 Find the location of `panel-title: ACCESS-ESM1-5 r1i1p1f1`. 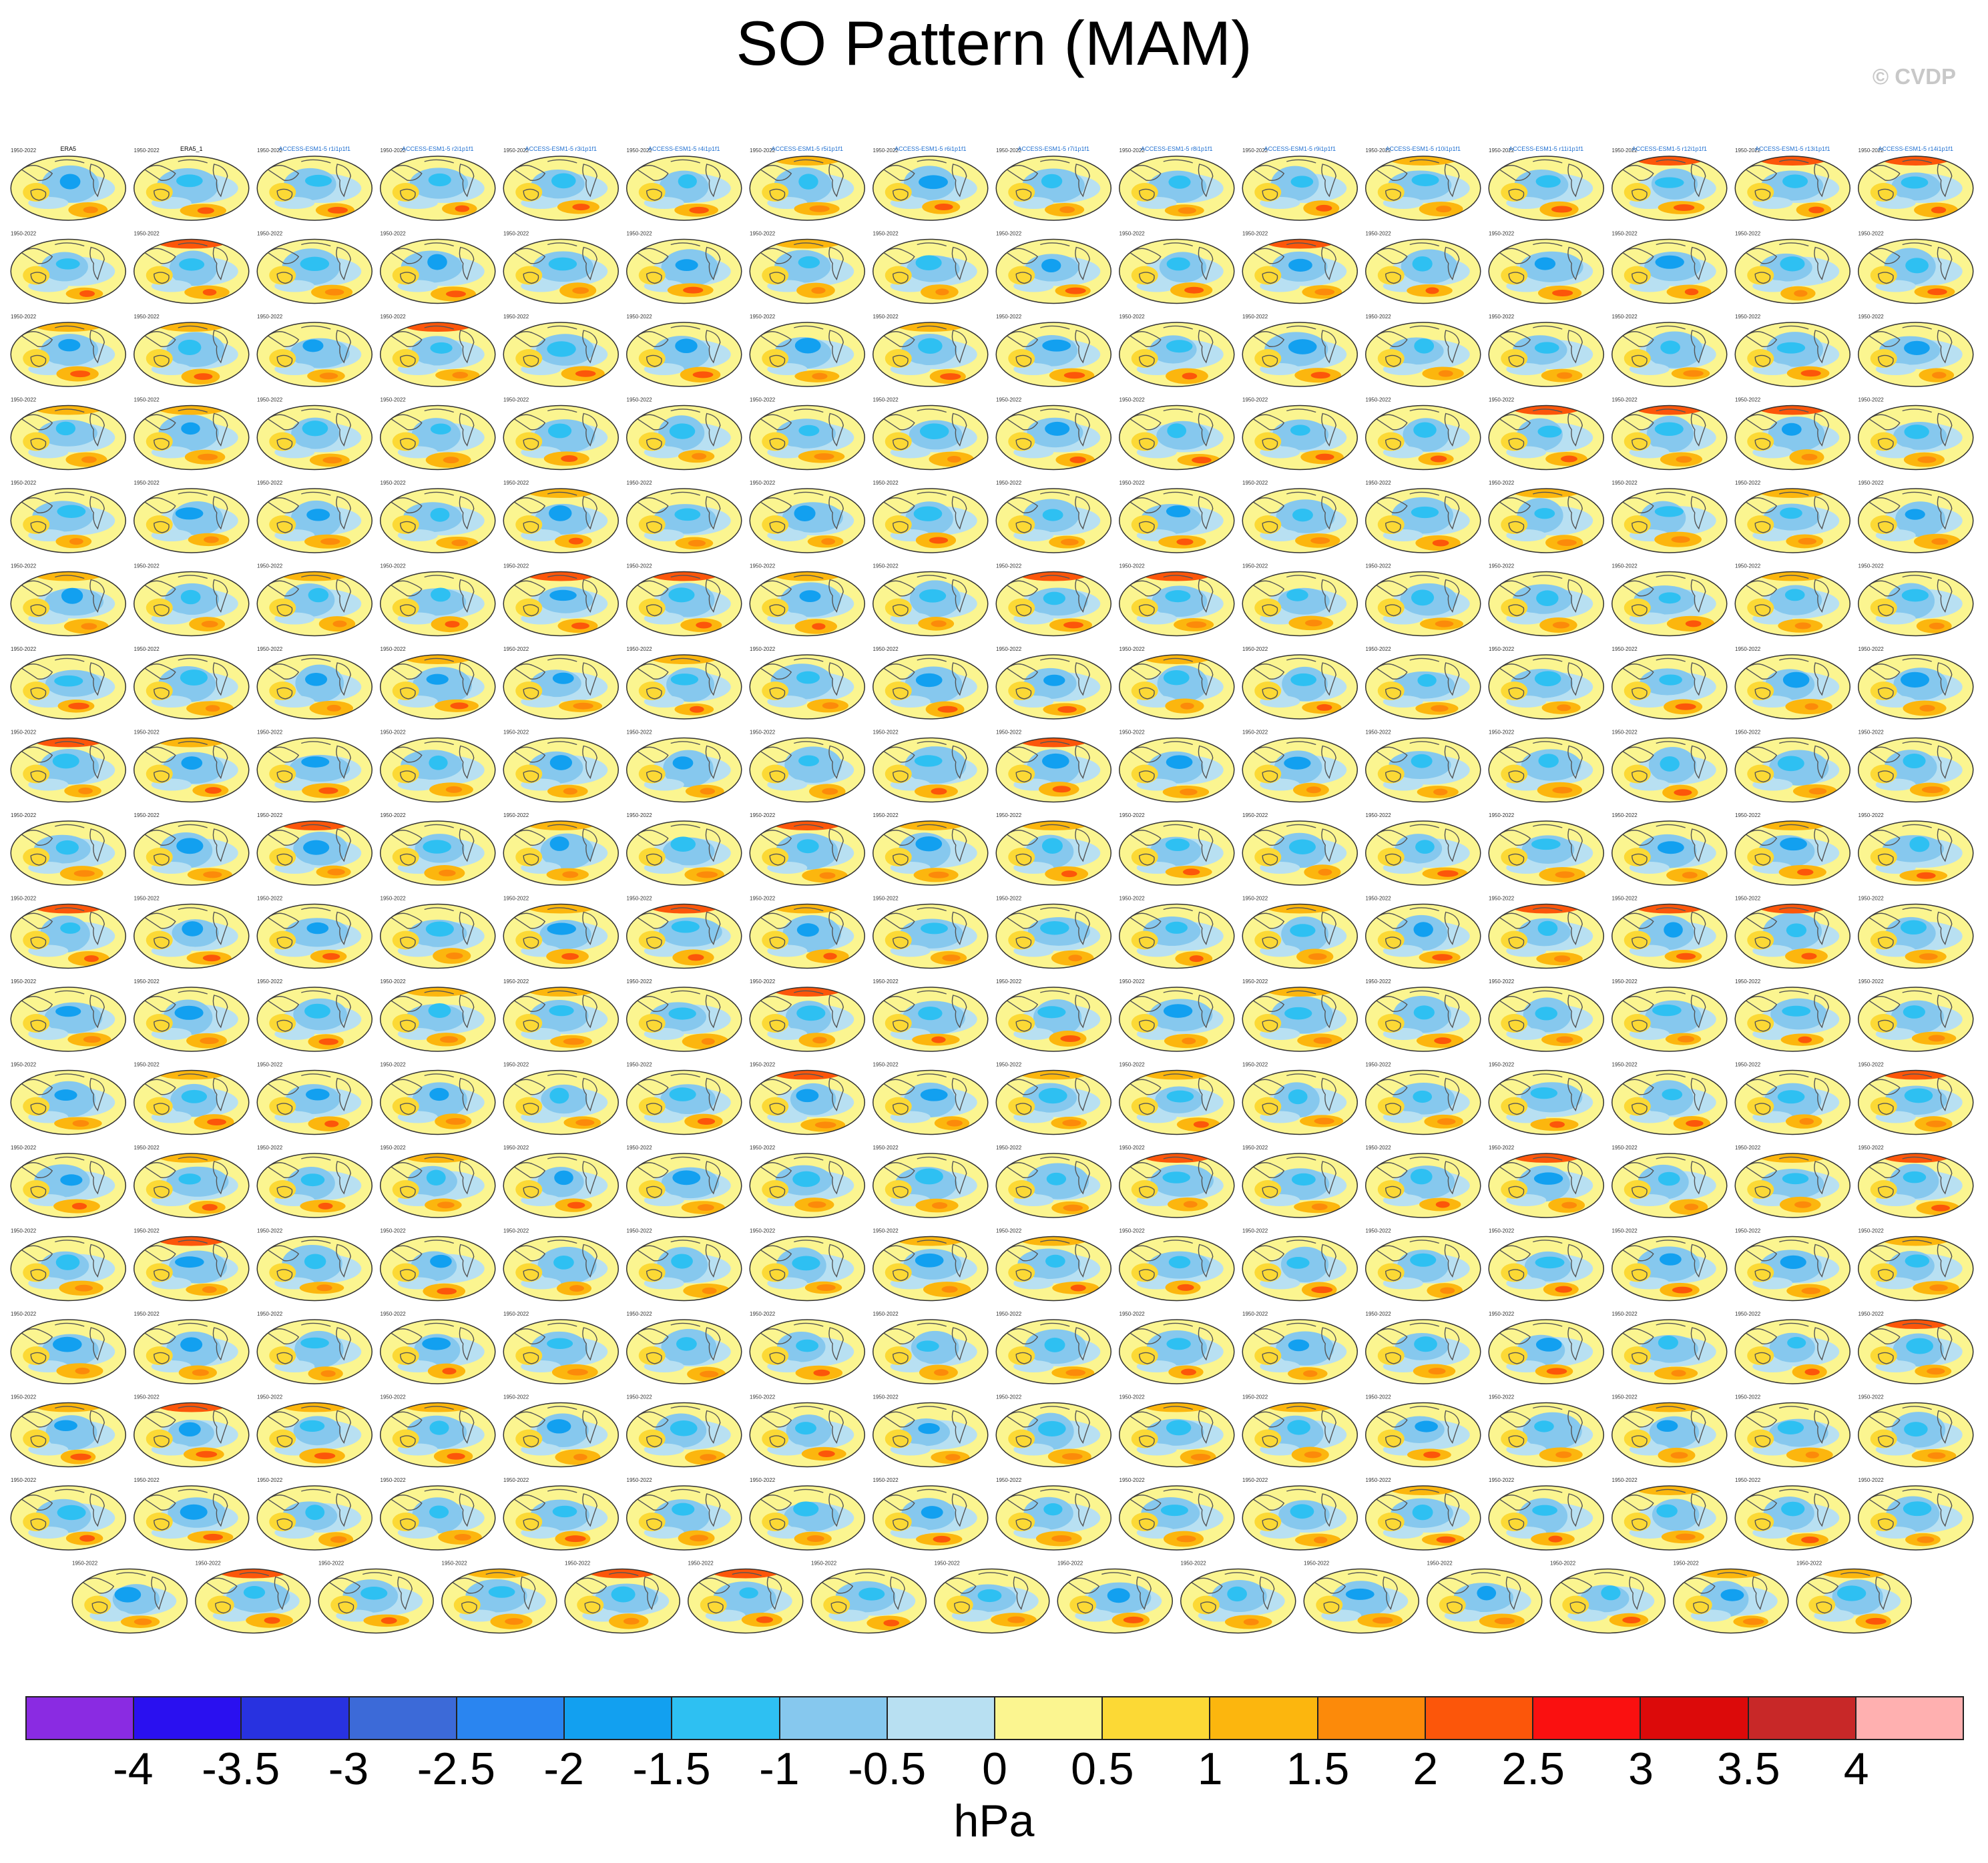

panel-title: ACCESS-ESM1-5 r1i1p1f1 is located at coordinates (314, 149).